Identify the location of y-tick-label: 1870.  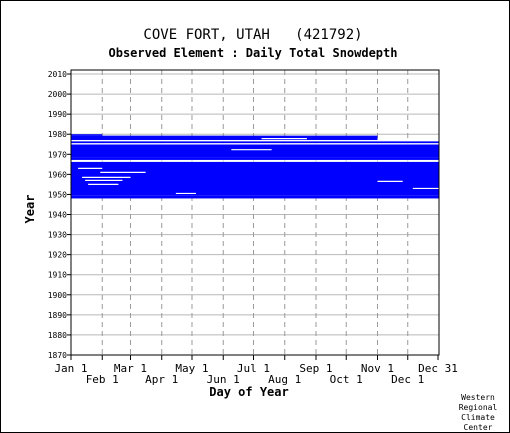
(57, 355).